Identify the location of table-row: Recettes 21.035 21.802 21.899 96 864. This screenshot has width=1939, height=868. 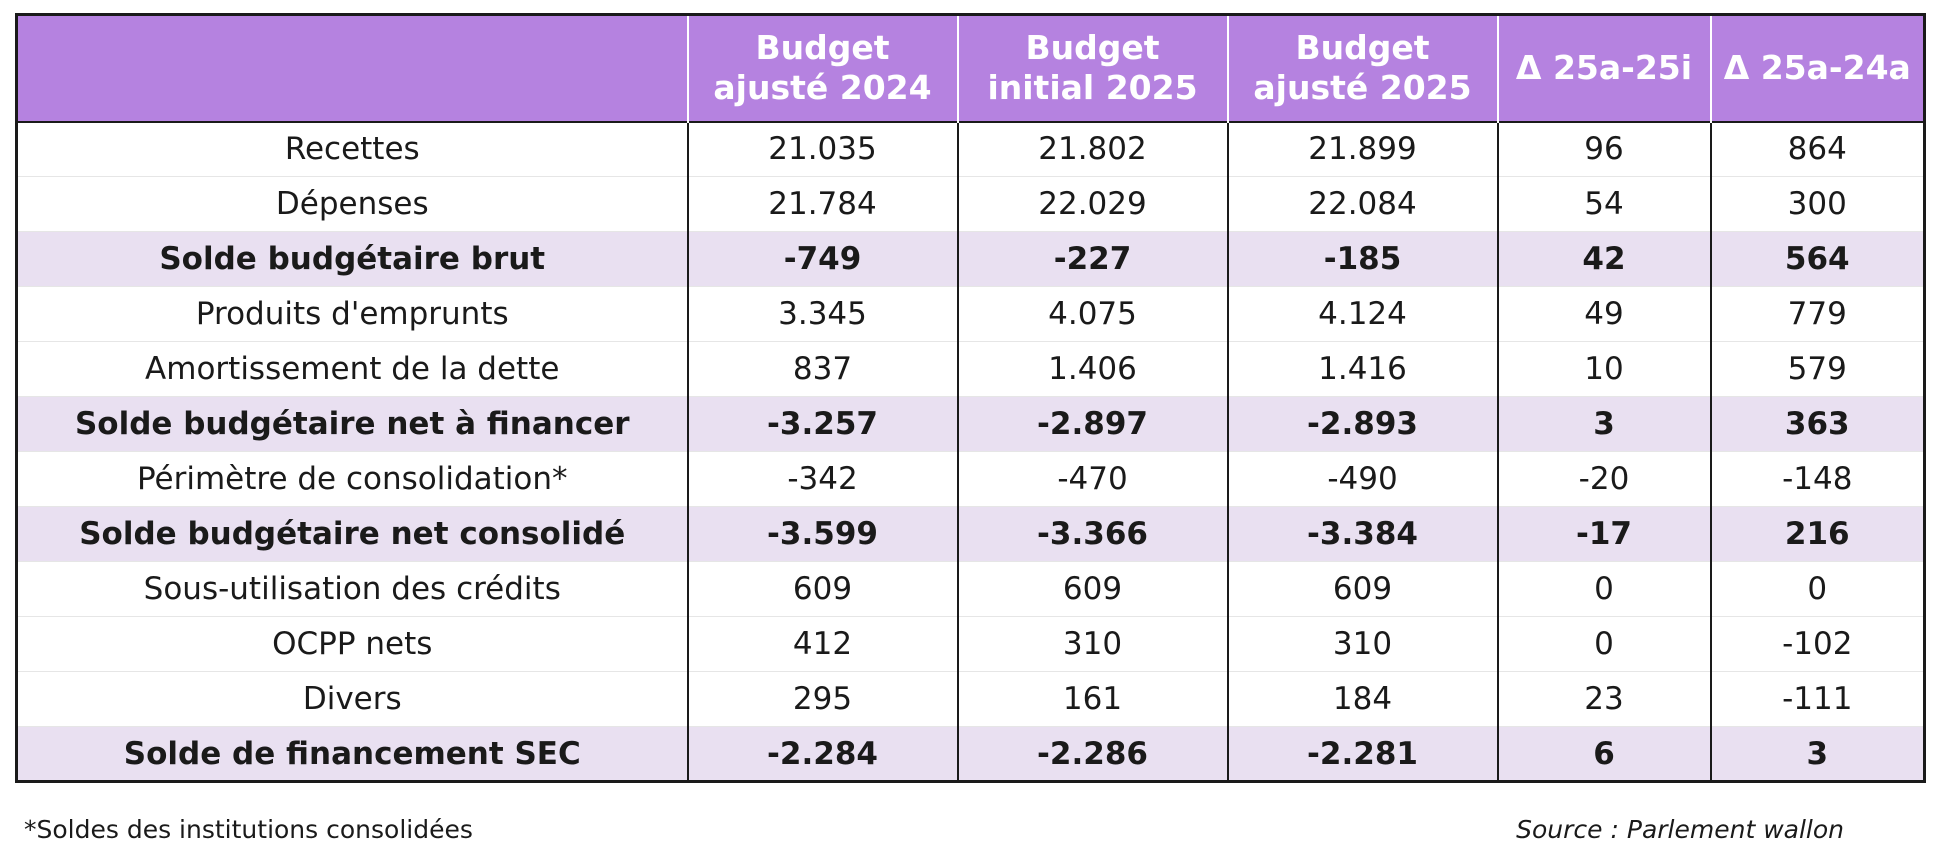
(970, 148).